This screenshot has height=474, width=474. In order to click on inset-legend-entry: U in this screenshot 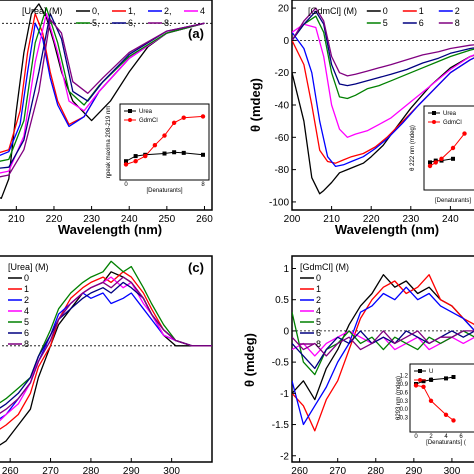, I will do `click(431, 372)`.